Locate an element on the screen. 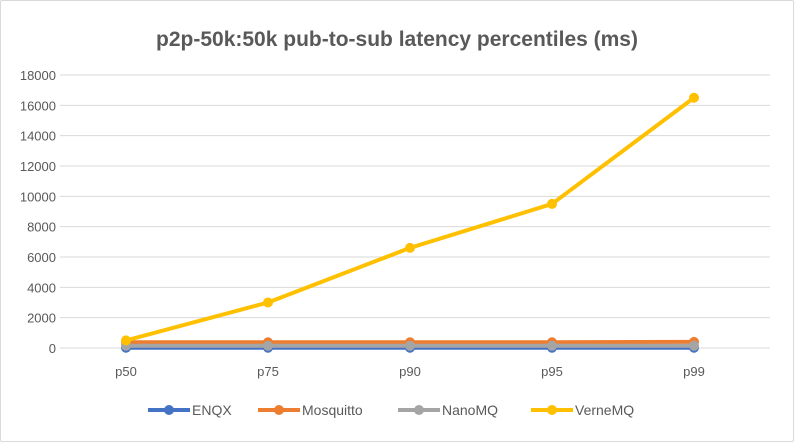 The image size is (794, 442). legend-label: VerneMQ is located at coordinates (604, 410).